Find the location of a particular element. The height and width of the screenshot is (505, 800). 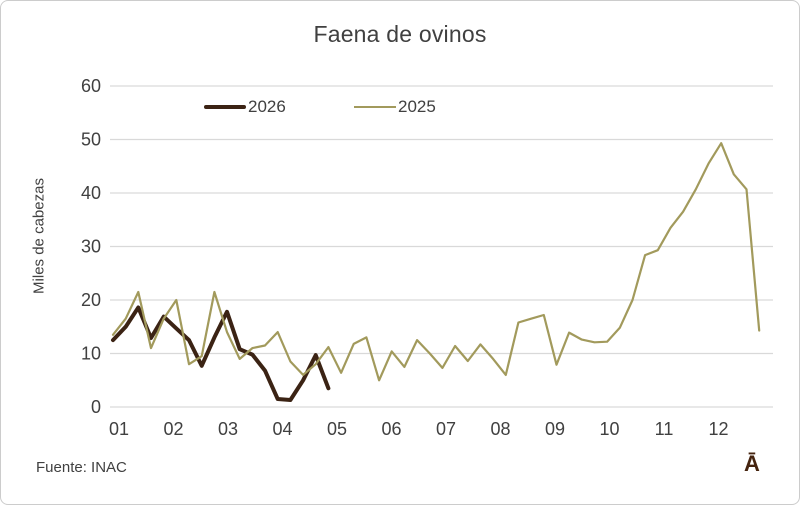

watermark-glyph: Ā is located at coordinates (752, 463).